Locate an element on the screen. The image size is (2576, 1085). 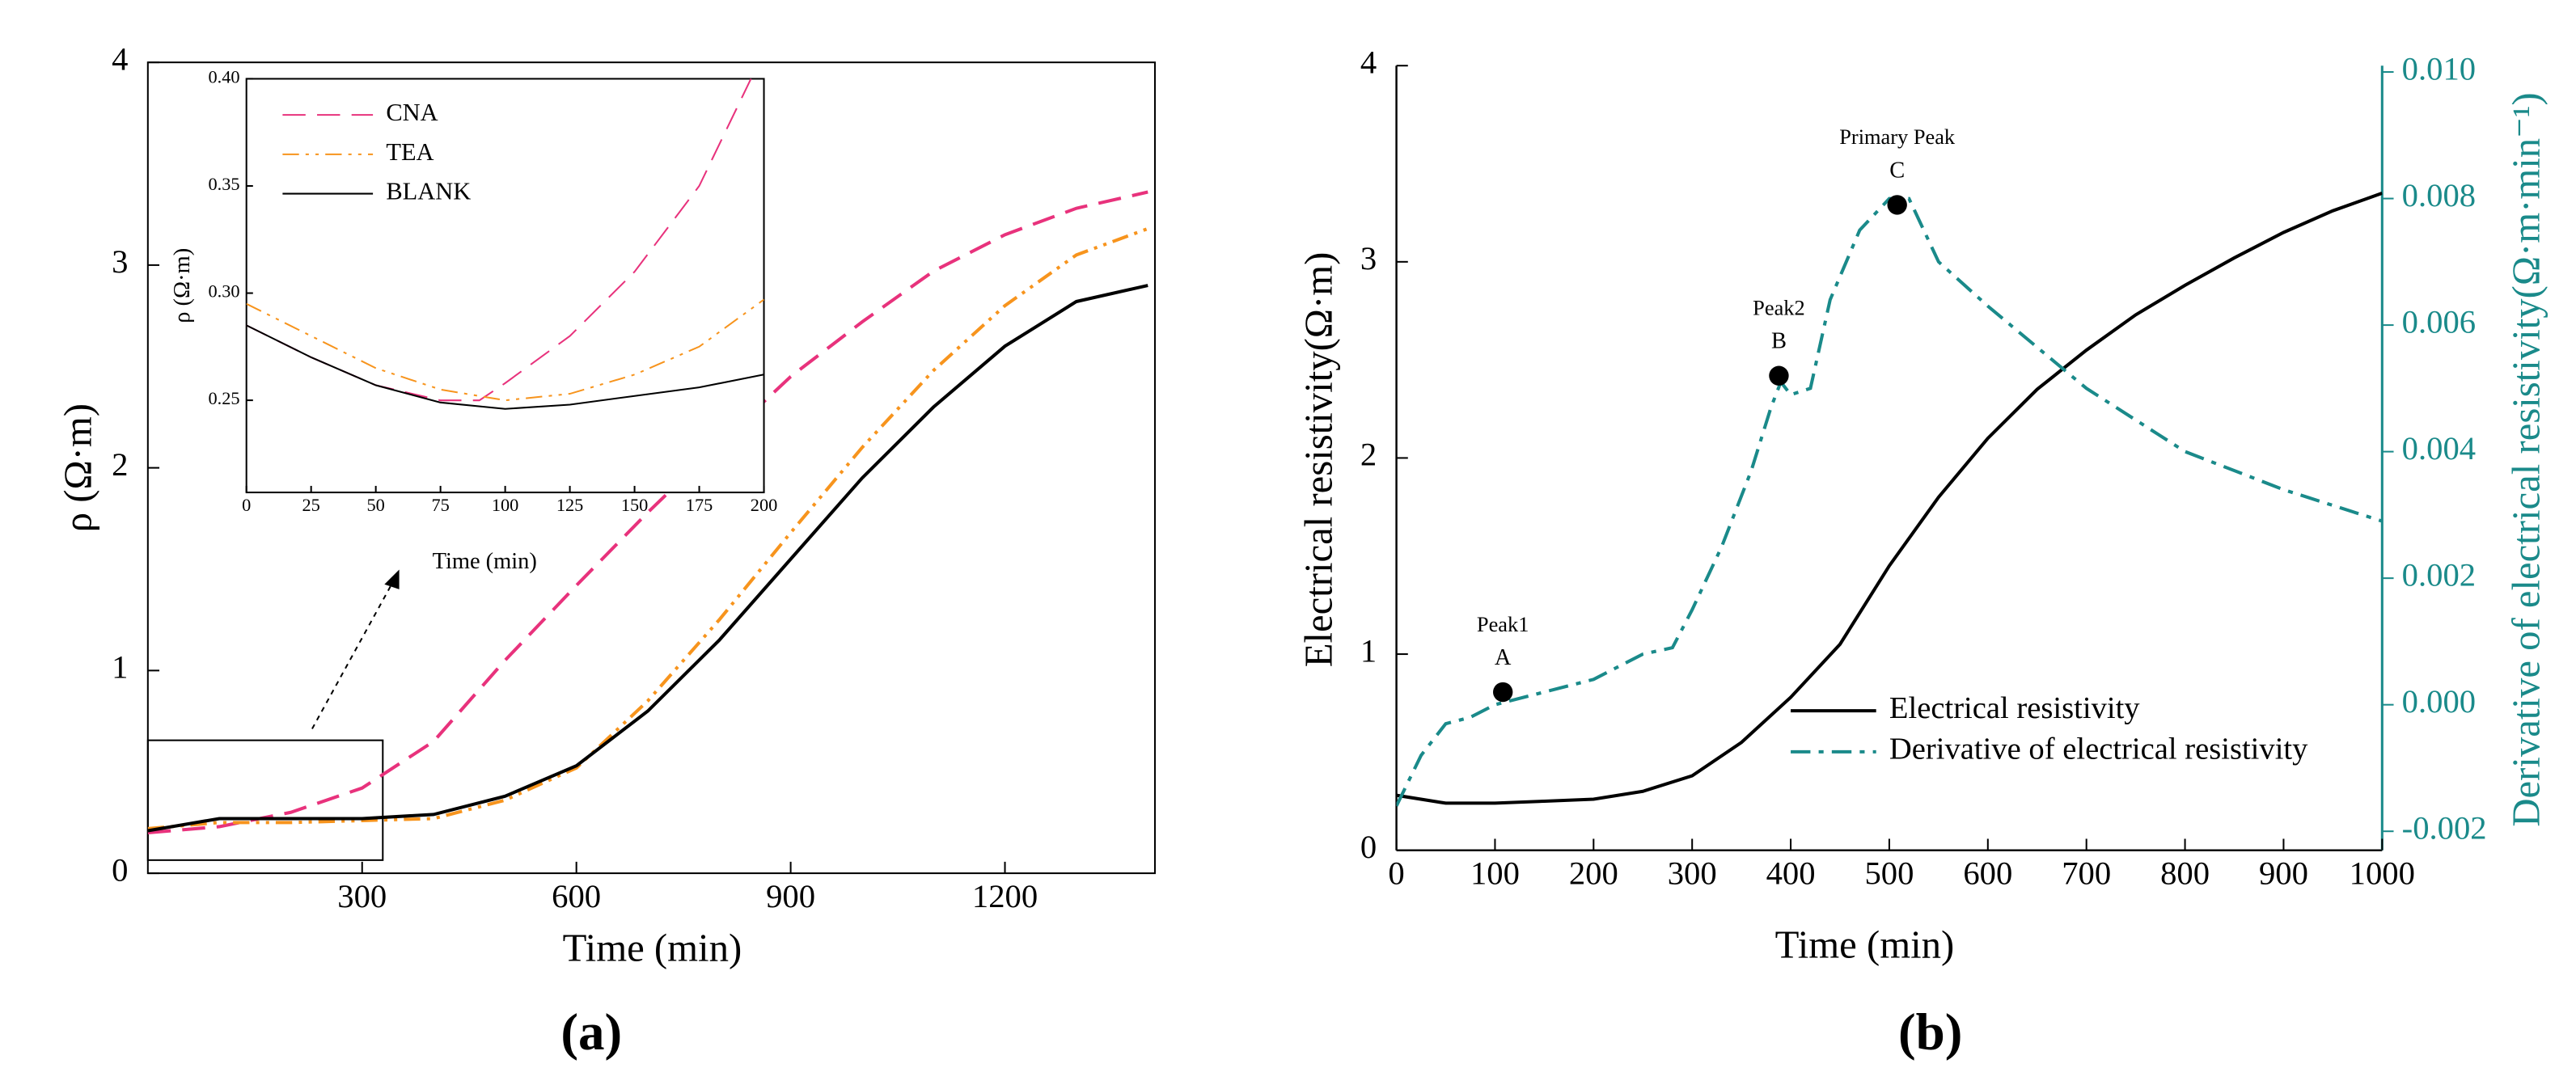
panel-label: (b) is located at coordinates (1930, 1032).